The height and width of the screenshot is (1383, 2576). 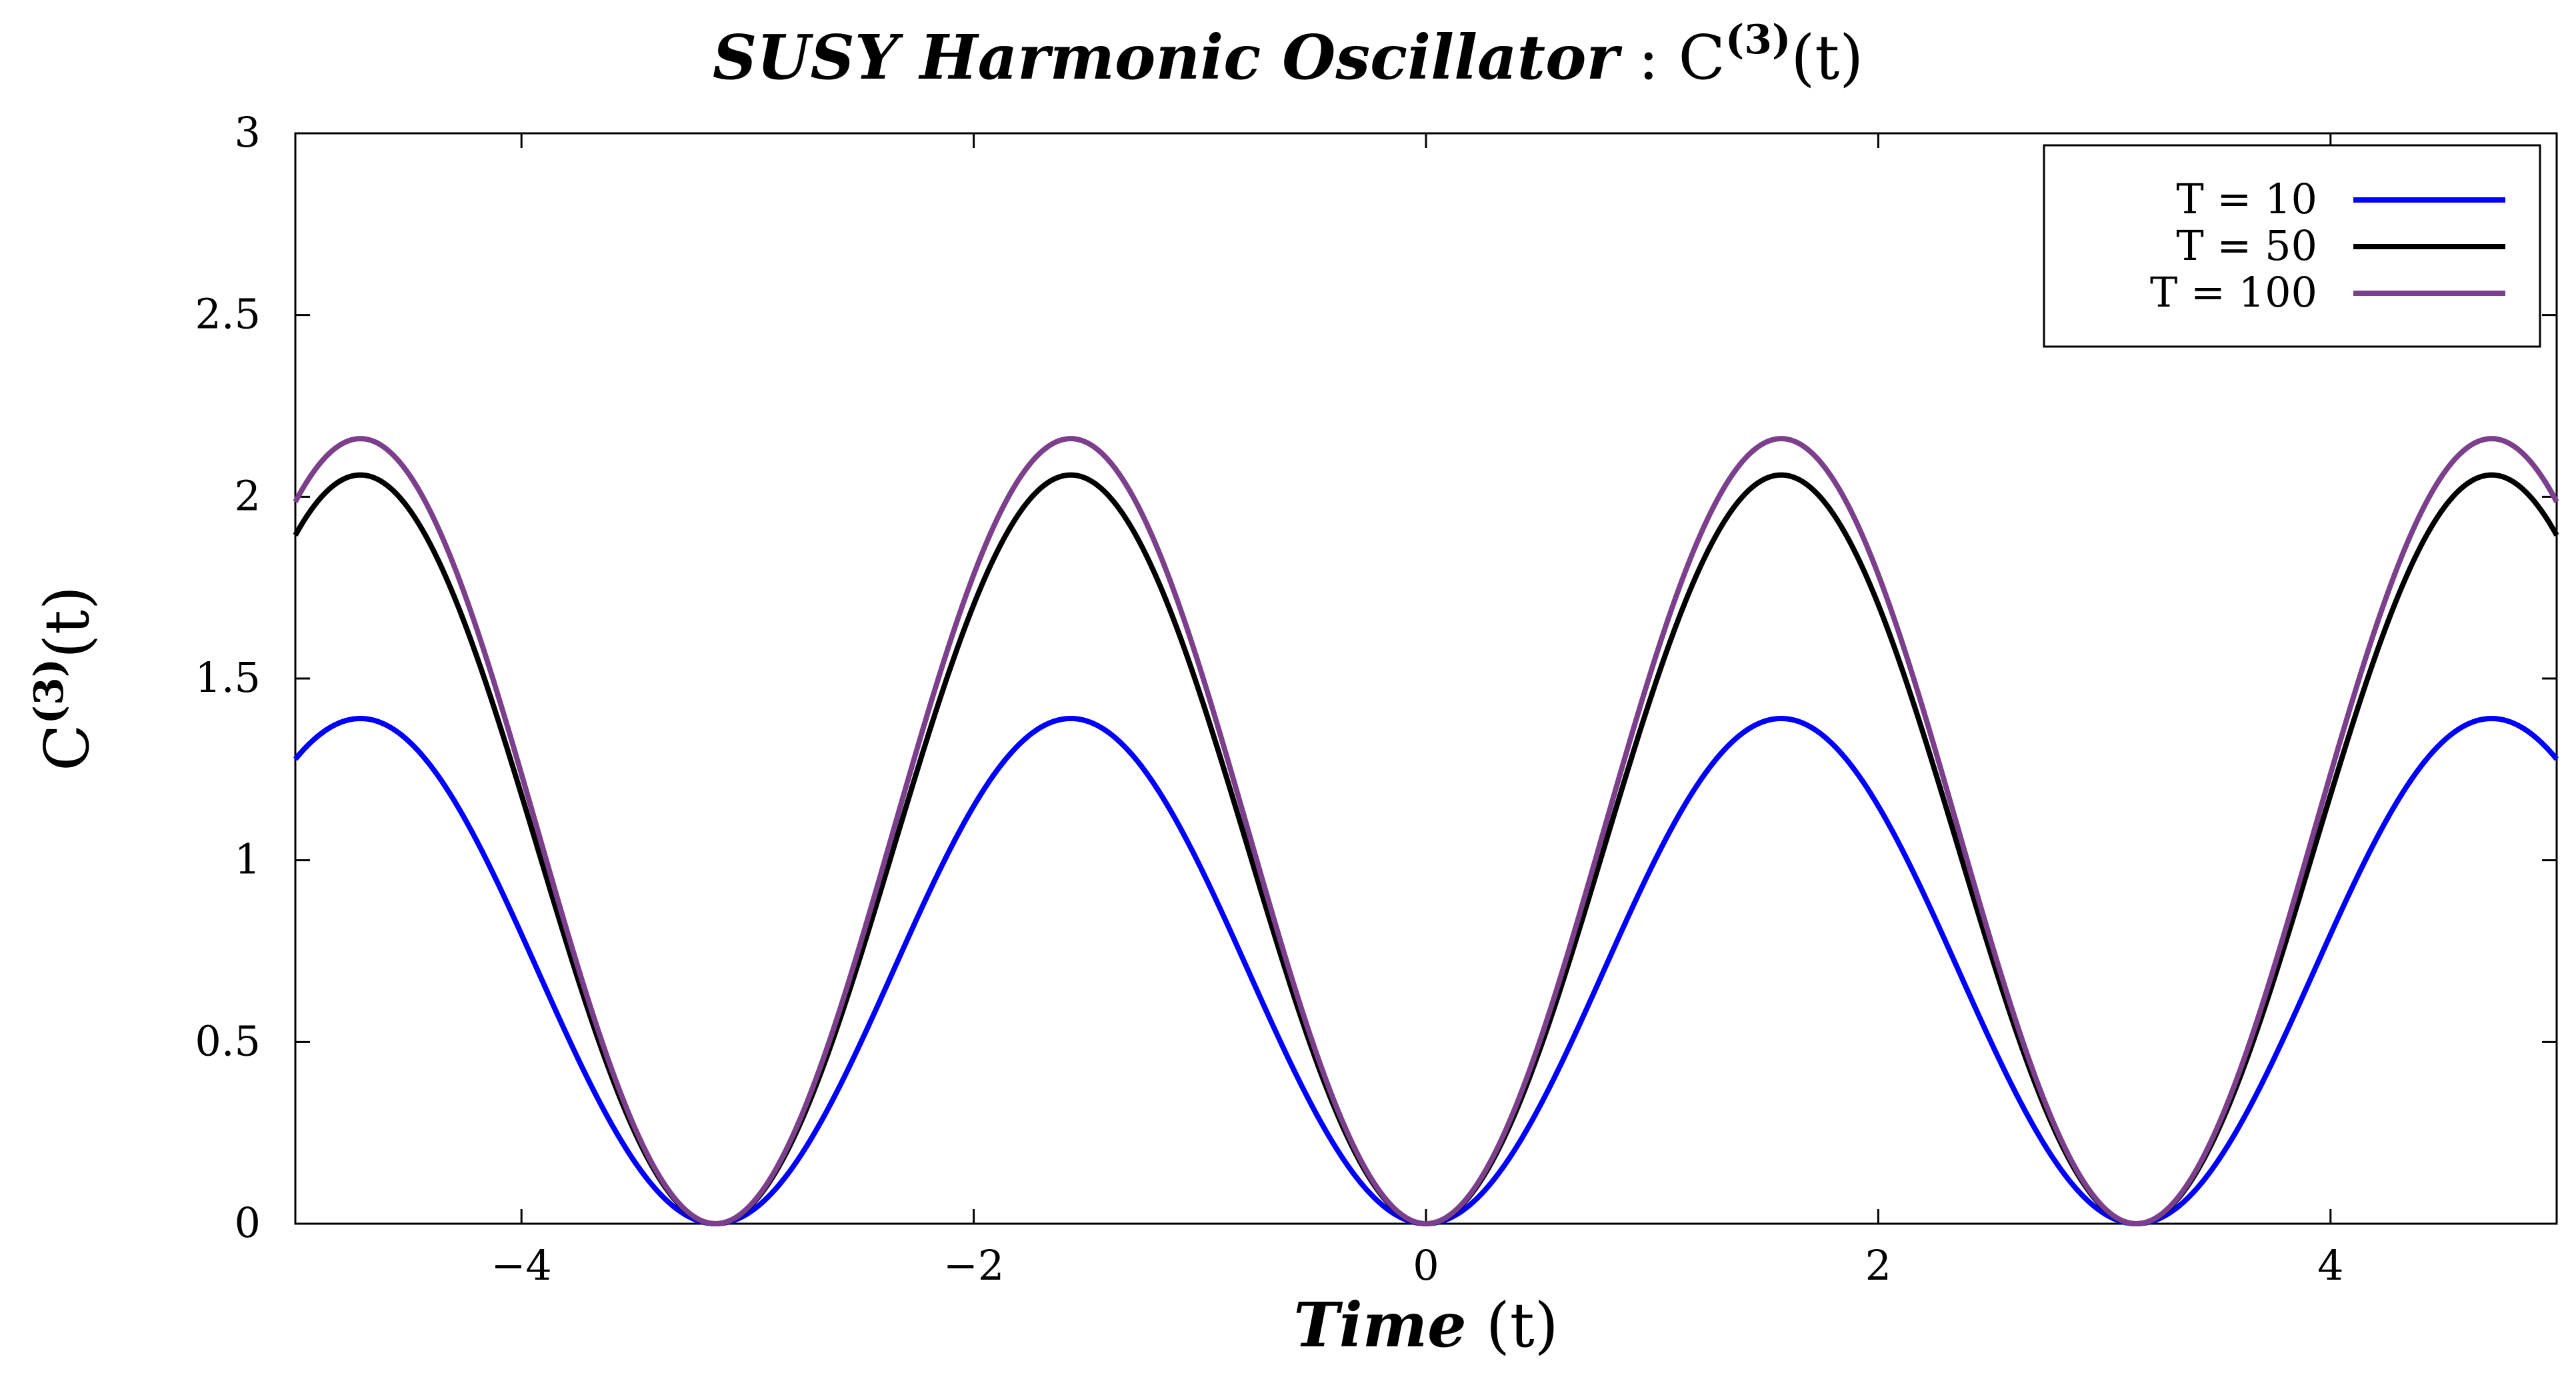 What do you see at coordinates (1168, 57) in the screenshot?
I see `chart-title-text: SUSY Harmonic Oscillator` at bounding box center [1168, 57].